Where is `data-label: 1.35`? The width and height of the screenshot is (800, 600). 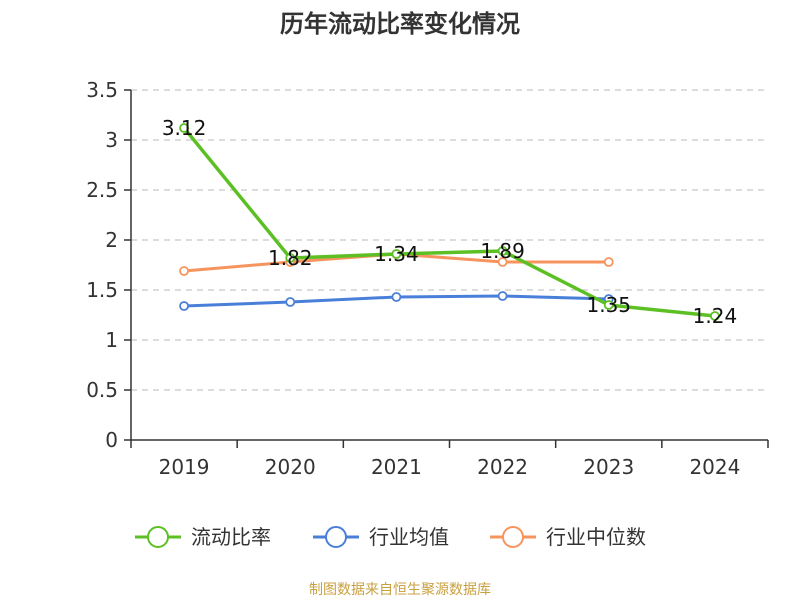 data-label: 1.35 is located at coordinates (608, 305).